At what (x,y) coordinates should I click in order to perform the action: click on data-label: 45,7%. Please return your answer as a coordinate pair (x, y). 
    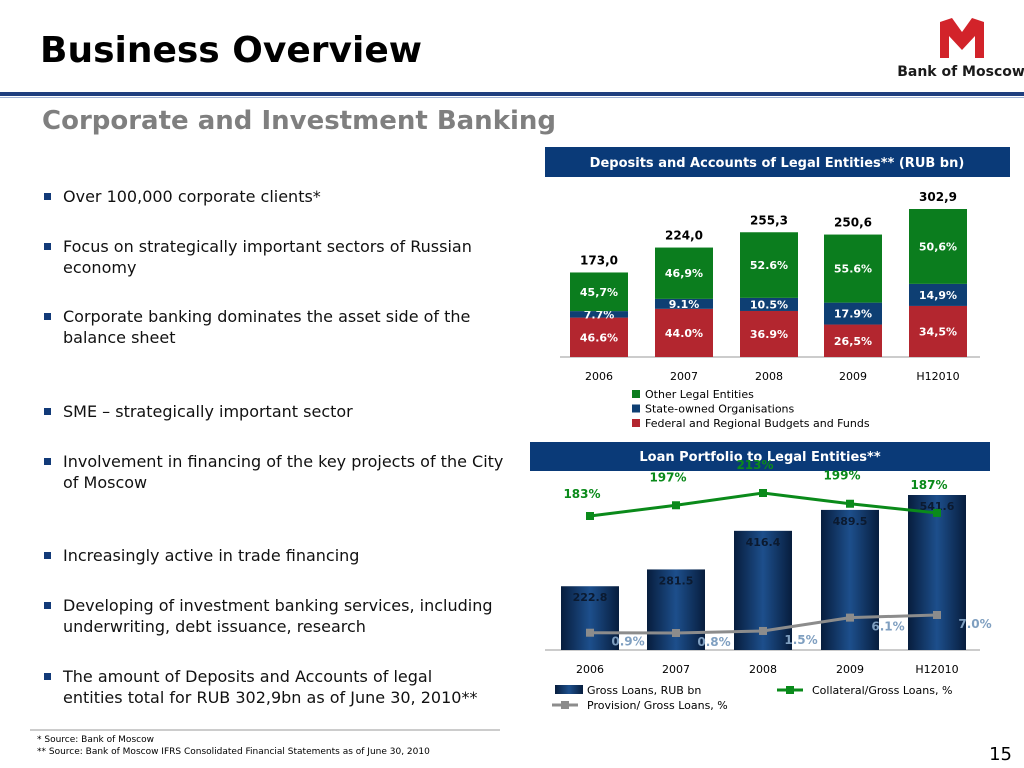
    Looking at the image, I should click on (599, 292).